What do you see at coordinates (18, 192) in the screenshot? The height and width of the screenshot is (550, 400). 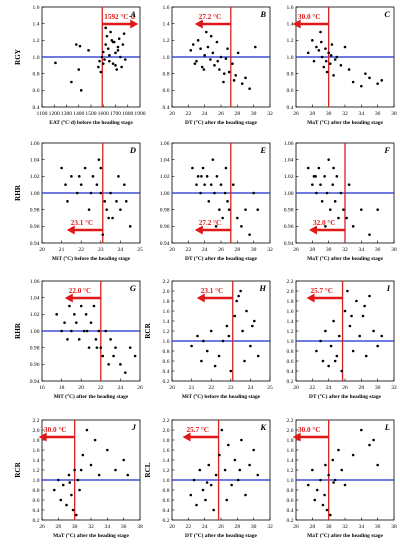 I see `y-axis-label: RHR` at bounding box center [18, 192].